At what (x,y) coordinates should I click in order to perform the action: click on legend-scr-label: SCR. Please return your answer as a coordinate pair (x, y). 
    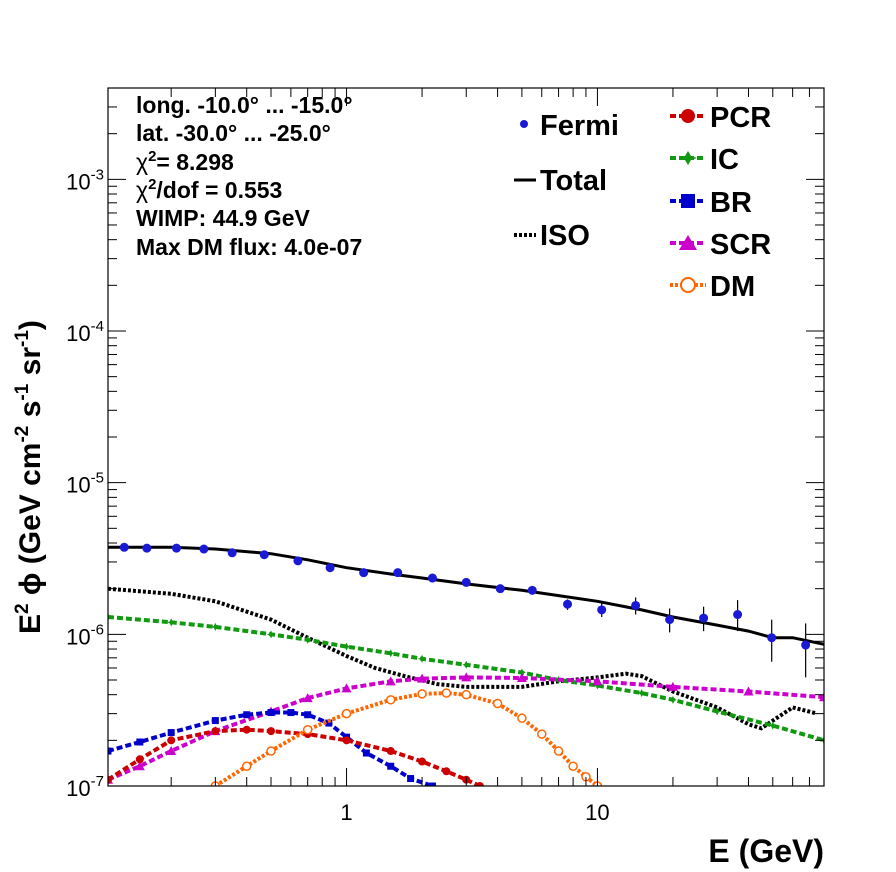
    Looking at the image, I should click on (740, 245).